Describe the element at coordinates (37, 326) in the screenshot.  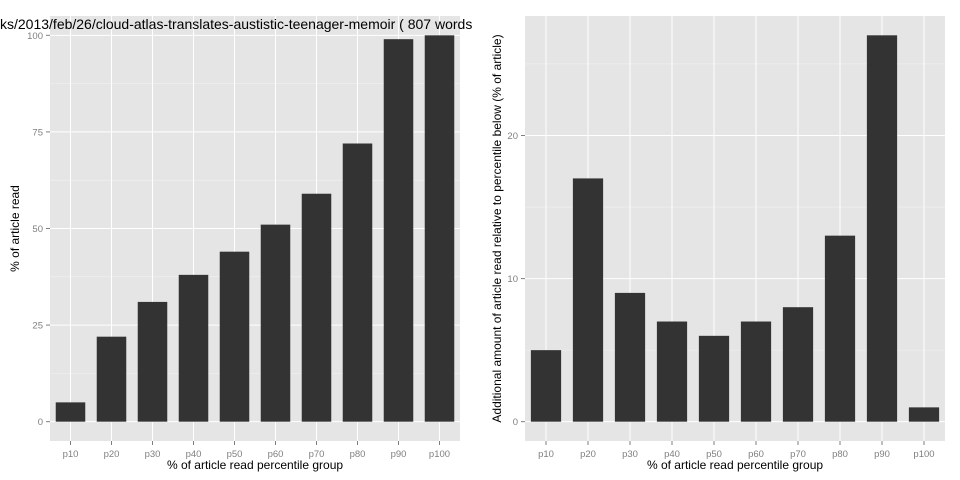
I see `y-tick-label: 25` at that location.